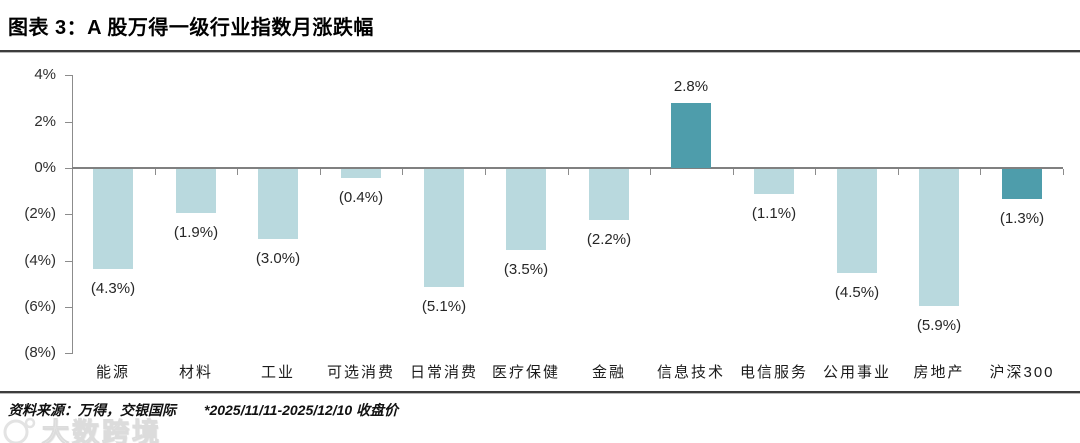  I want to click on chart-title: 图表 3：A 股万得一级行业指数月涨跌幅, so click(191, 28).